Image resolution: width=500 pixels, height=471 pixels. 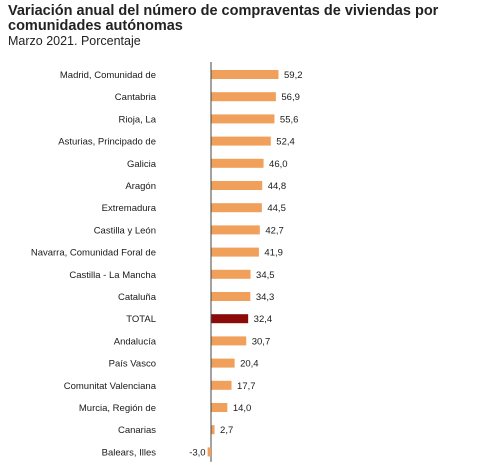 What do you see at coordinates (242, 408) in the screenshot?
I see `value-label: 14,0` at bounding box center [242, 408].